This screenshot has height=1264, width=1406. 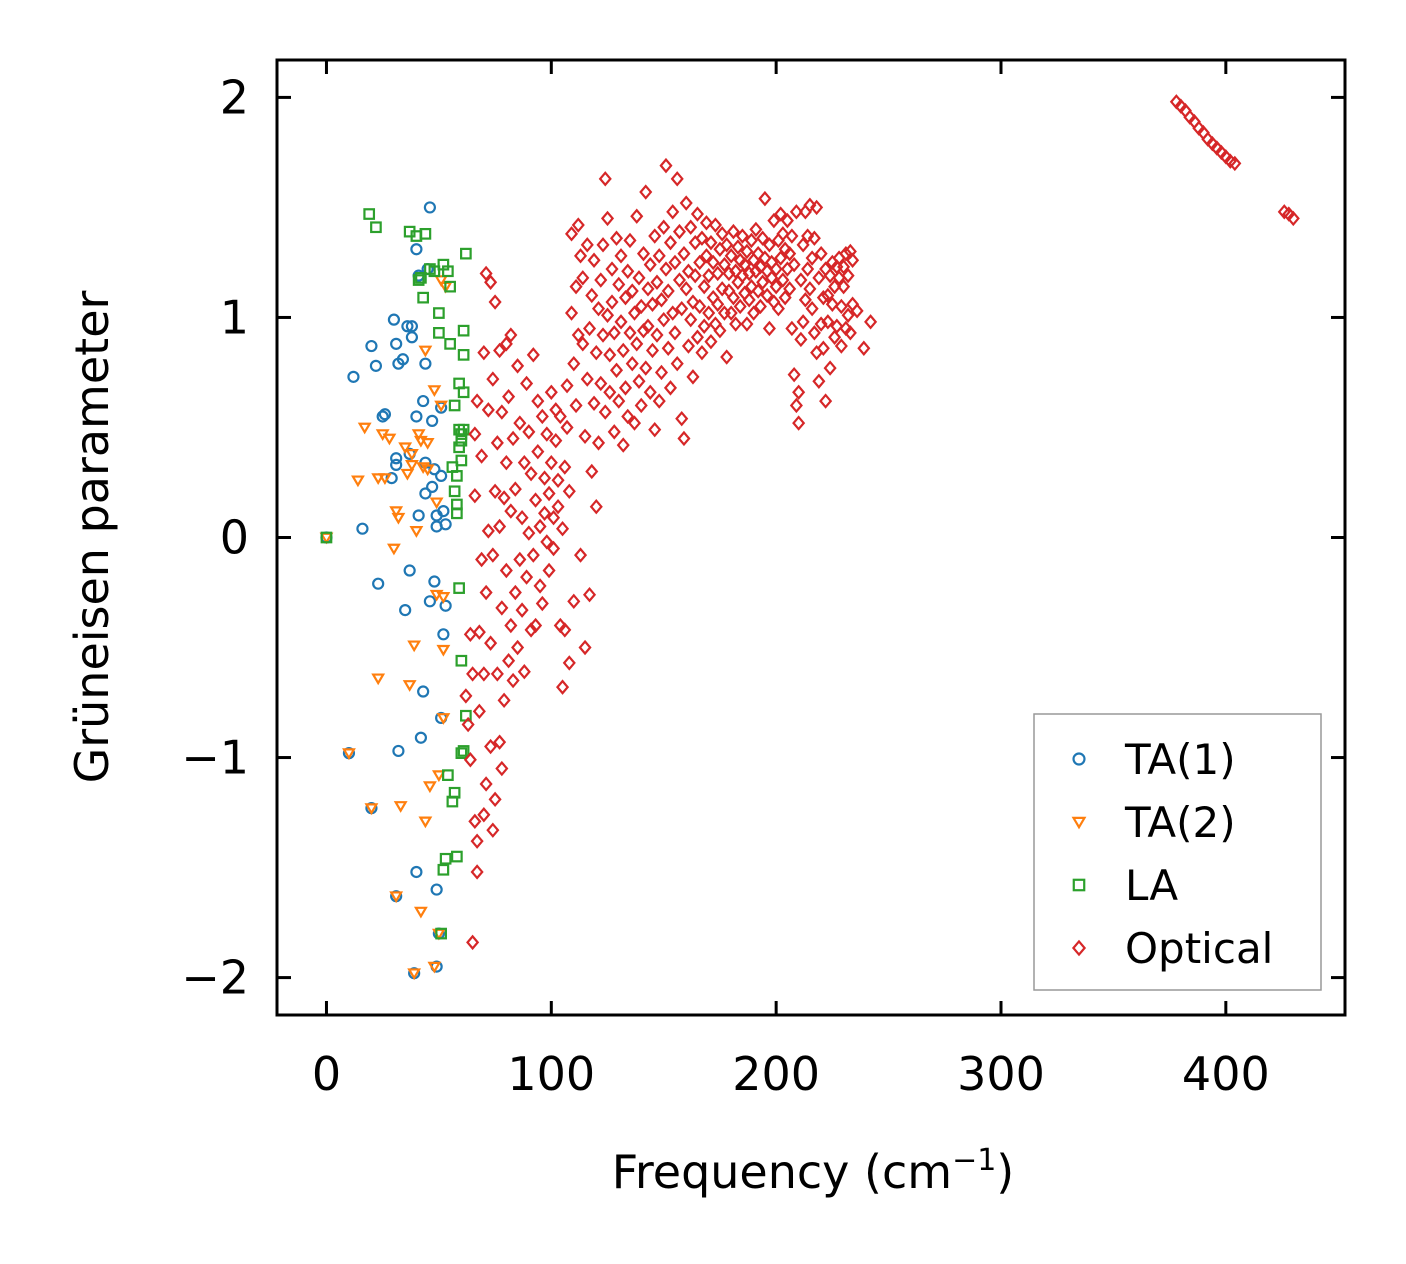 What do you see at coordinates (1180, 822) in the screenshot?
I see `legend-label: TA(2)` at bounding box center [1180, 822].